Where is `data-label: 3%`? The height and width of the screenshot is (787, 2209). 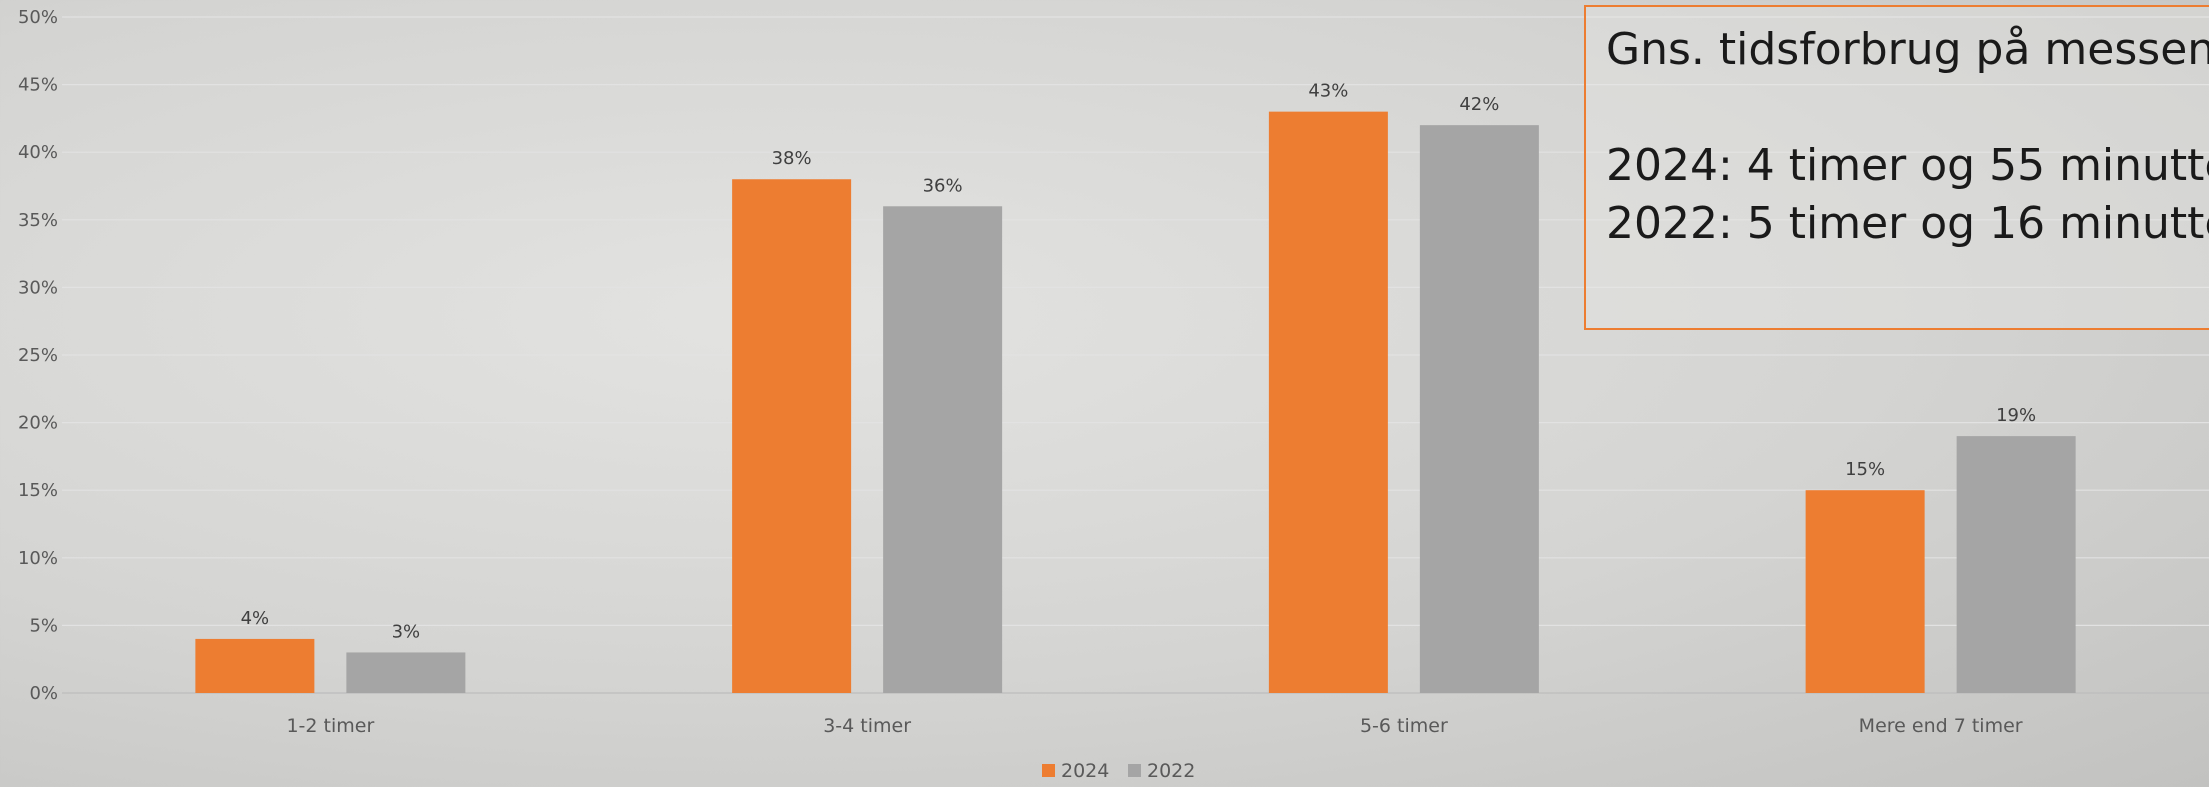 data-label: 3% is located at coordinates (406, 631).